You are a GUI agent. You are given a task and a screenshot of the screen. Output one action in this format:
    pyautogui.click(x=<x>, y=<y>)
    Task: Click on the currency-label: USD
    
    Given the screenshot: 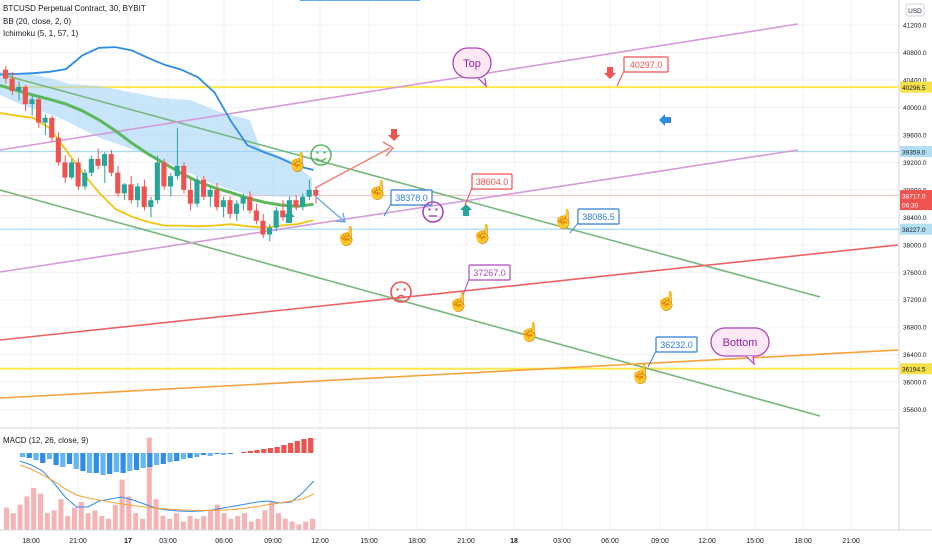 What is the action you would take?
    pyautogui.click(x=915, y=11)
    